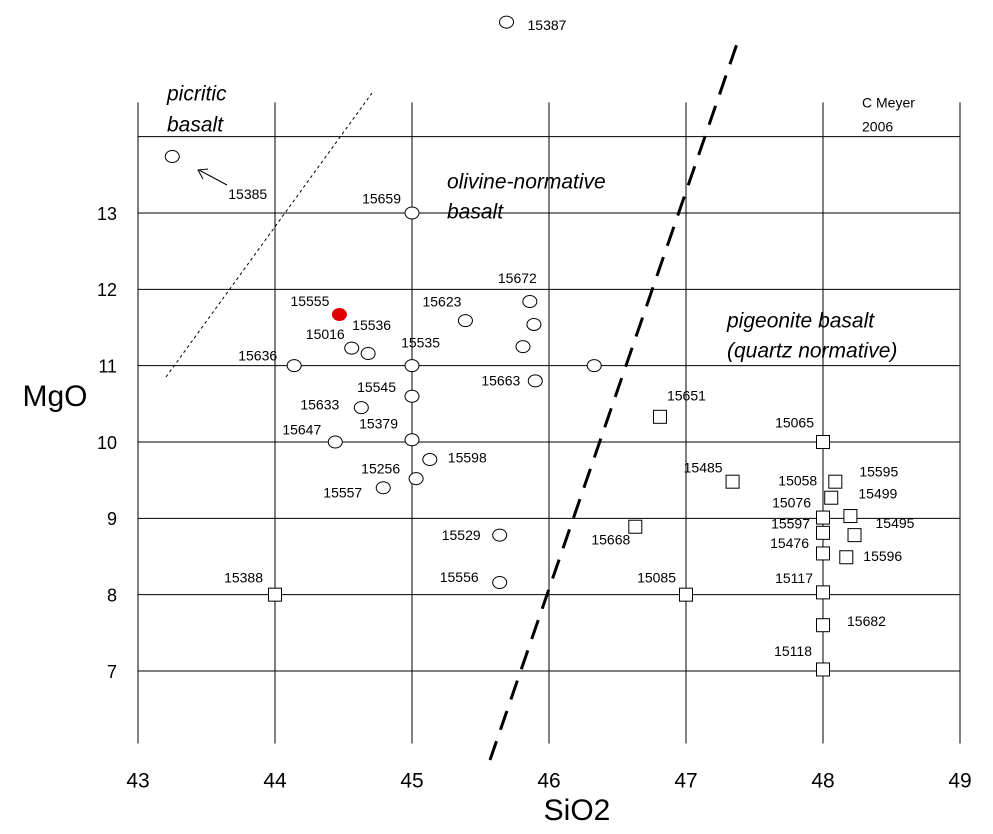 This screenshot has width=993, height=834. I want to click on annotation: picritic, so click(196, 94).